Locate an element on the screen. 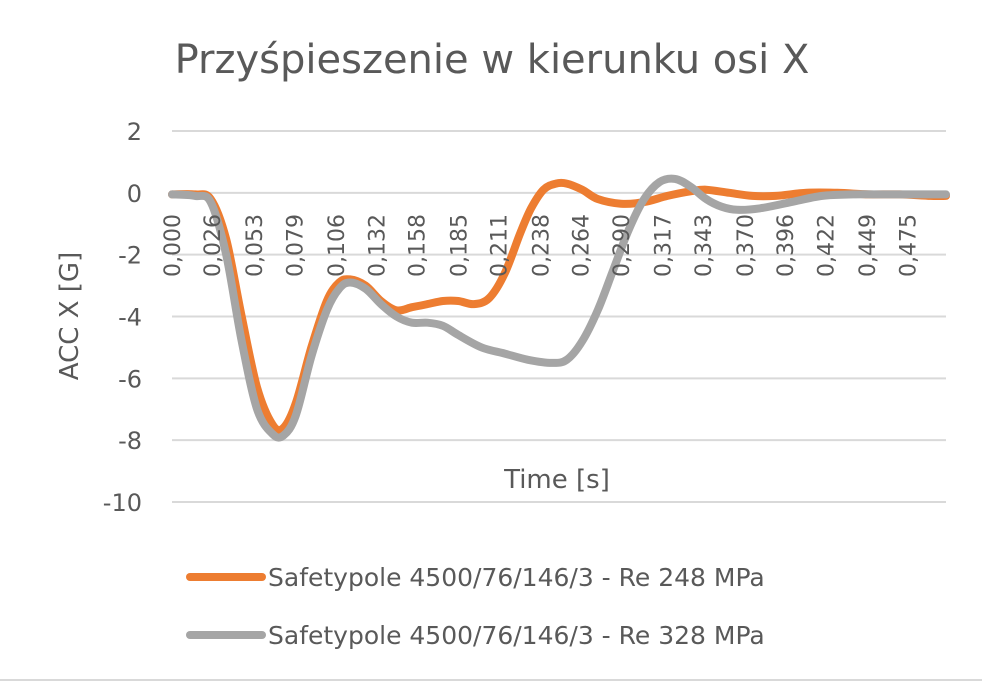  x-tick-label: 0,370 is located at coordinates (746, 245).